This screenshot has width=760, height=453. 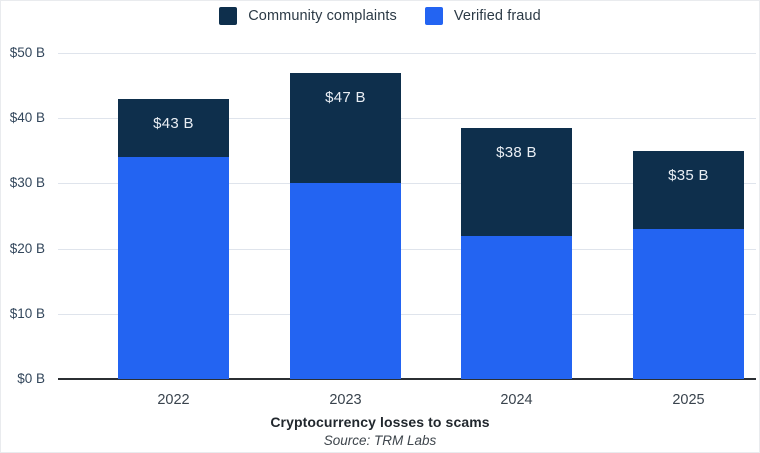 What do you see at coordinates (27, 313) in the screenshot?
I see `y-axis-tick-label: $10 B` at bounding box center [27, 313].